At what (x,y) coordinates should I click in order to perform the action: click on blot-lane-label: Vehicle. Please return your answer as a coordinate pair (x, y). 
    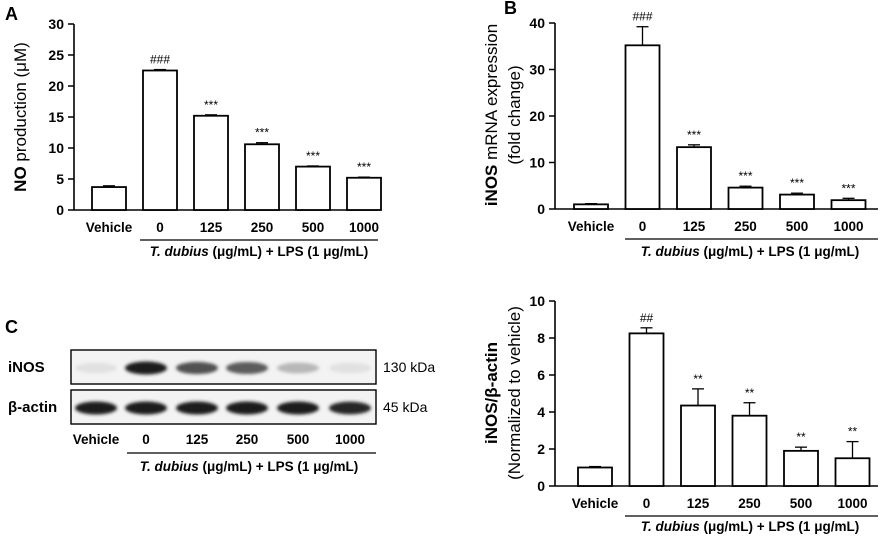
    Looking at the image, I should click on (96, 439).